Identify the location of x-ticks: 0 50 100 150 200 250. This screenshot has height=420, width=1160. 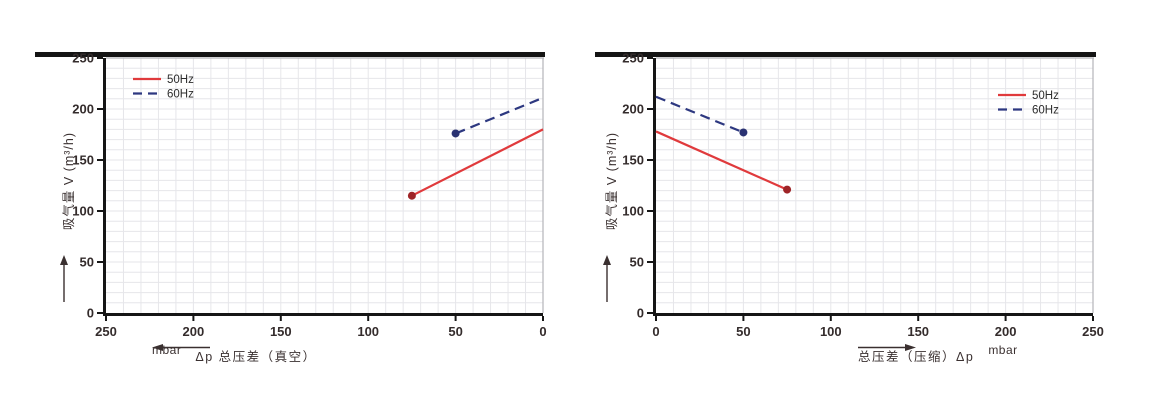
(878, 327).